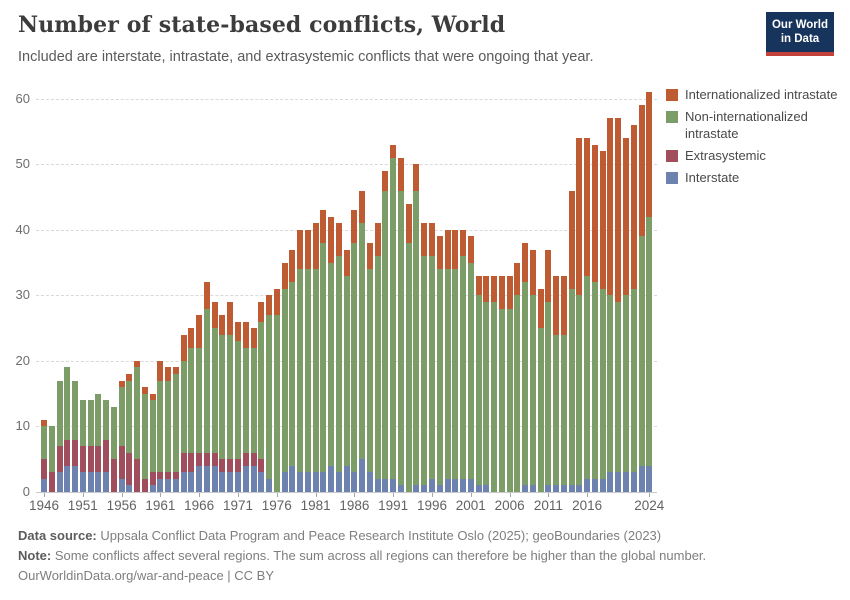 This screenshot has width=850, height=600. What do you see at coordinates (626, 482) in the screenshot?
I see `bar-2021-interstate` at bounding box center [626, 482].